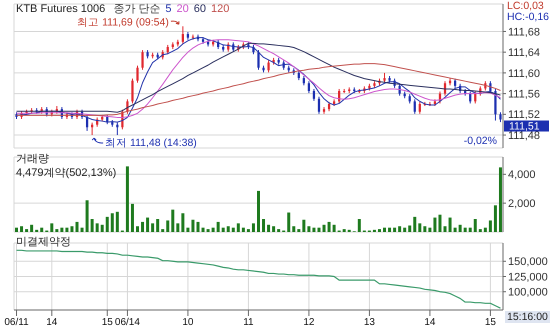 This screenshot has height=326, width=550. I want to click on y-tick-label: 111,68, so click(524, 32).